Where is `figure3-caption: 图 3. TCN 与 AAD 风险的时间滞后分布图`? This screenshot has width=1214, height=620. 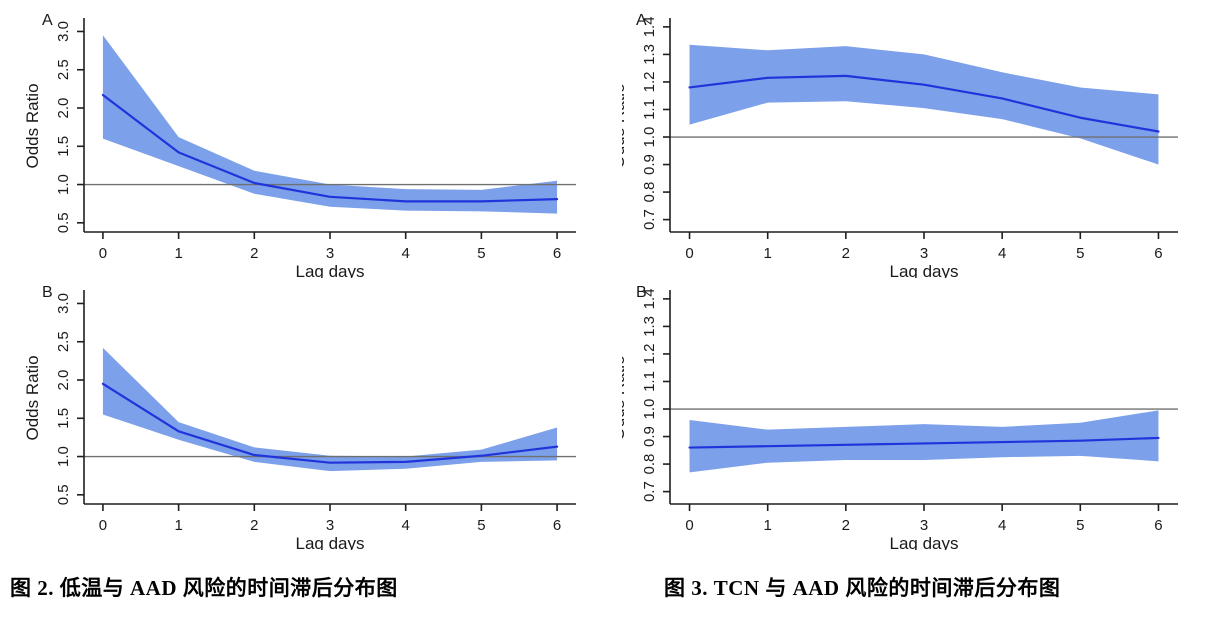 figure3-caption: 图 3. TCN 与 AAD 风险的时间滞后分布图 is located at coordinates (862, 588).